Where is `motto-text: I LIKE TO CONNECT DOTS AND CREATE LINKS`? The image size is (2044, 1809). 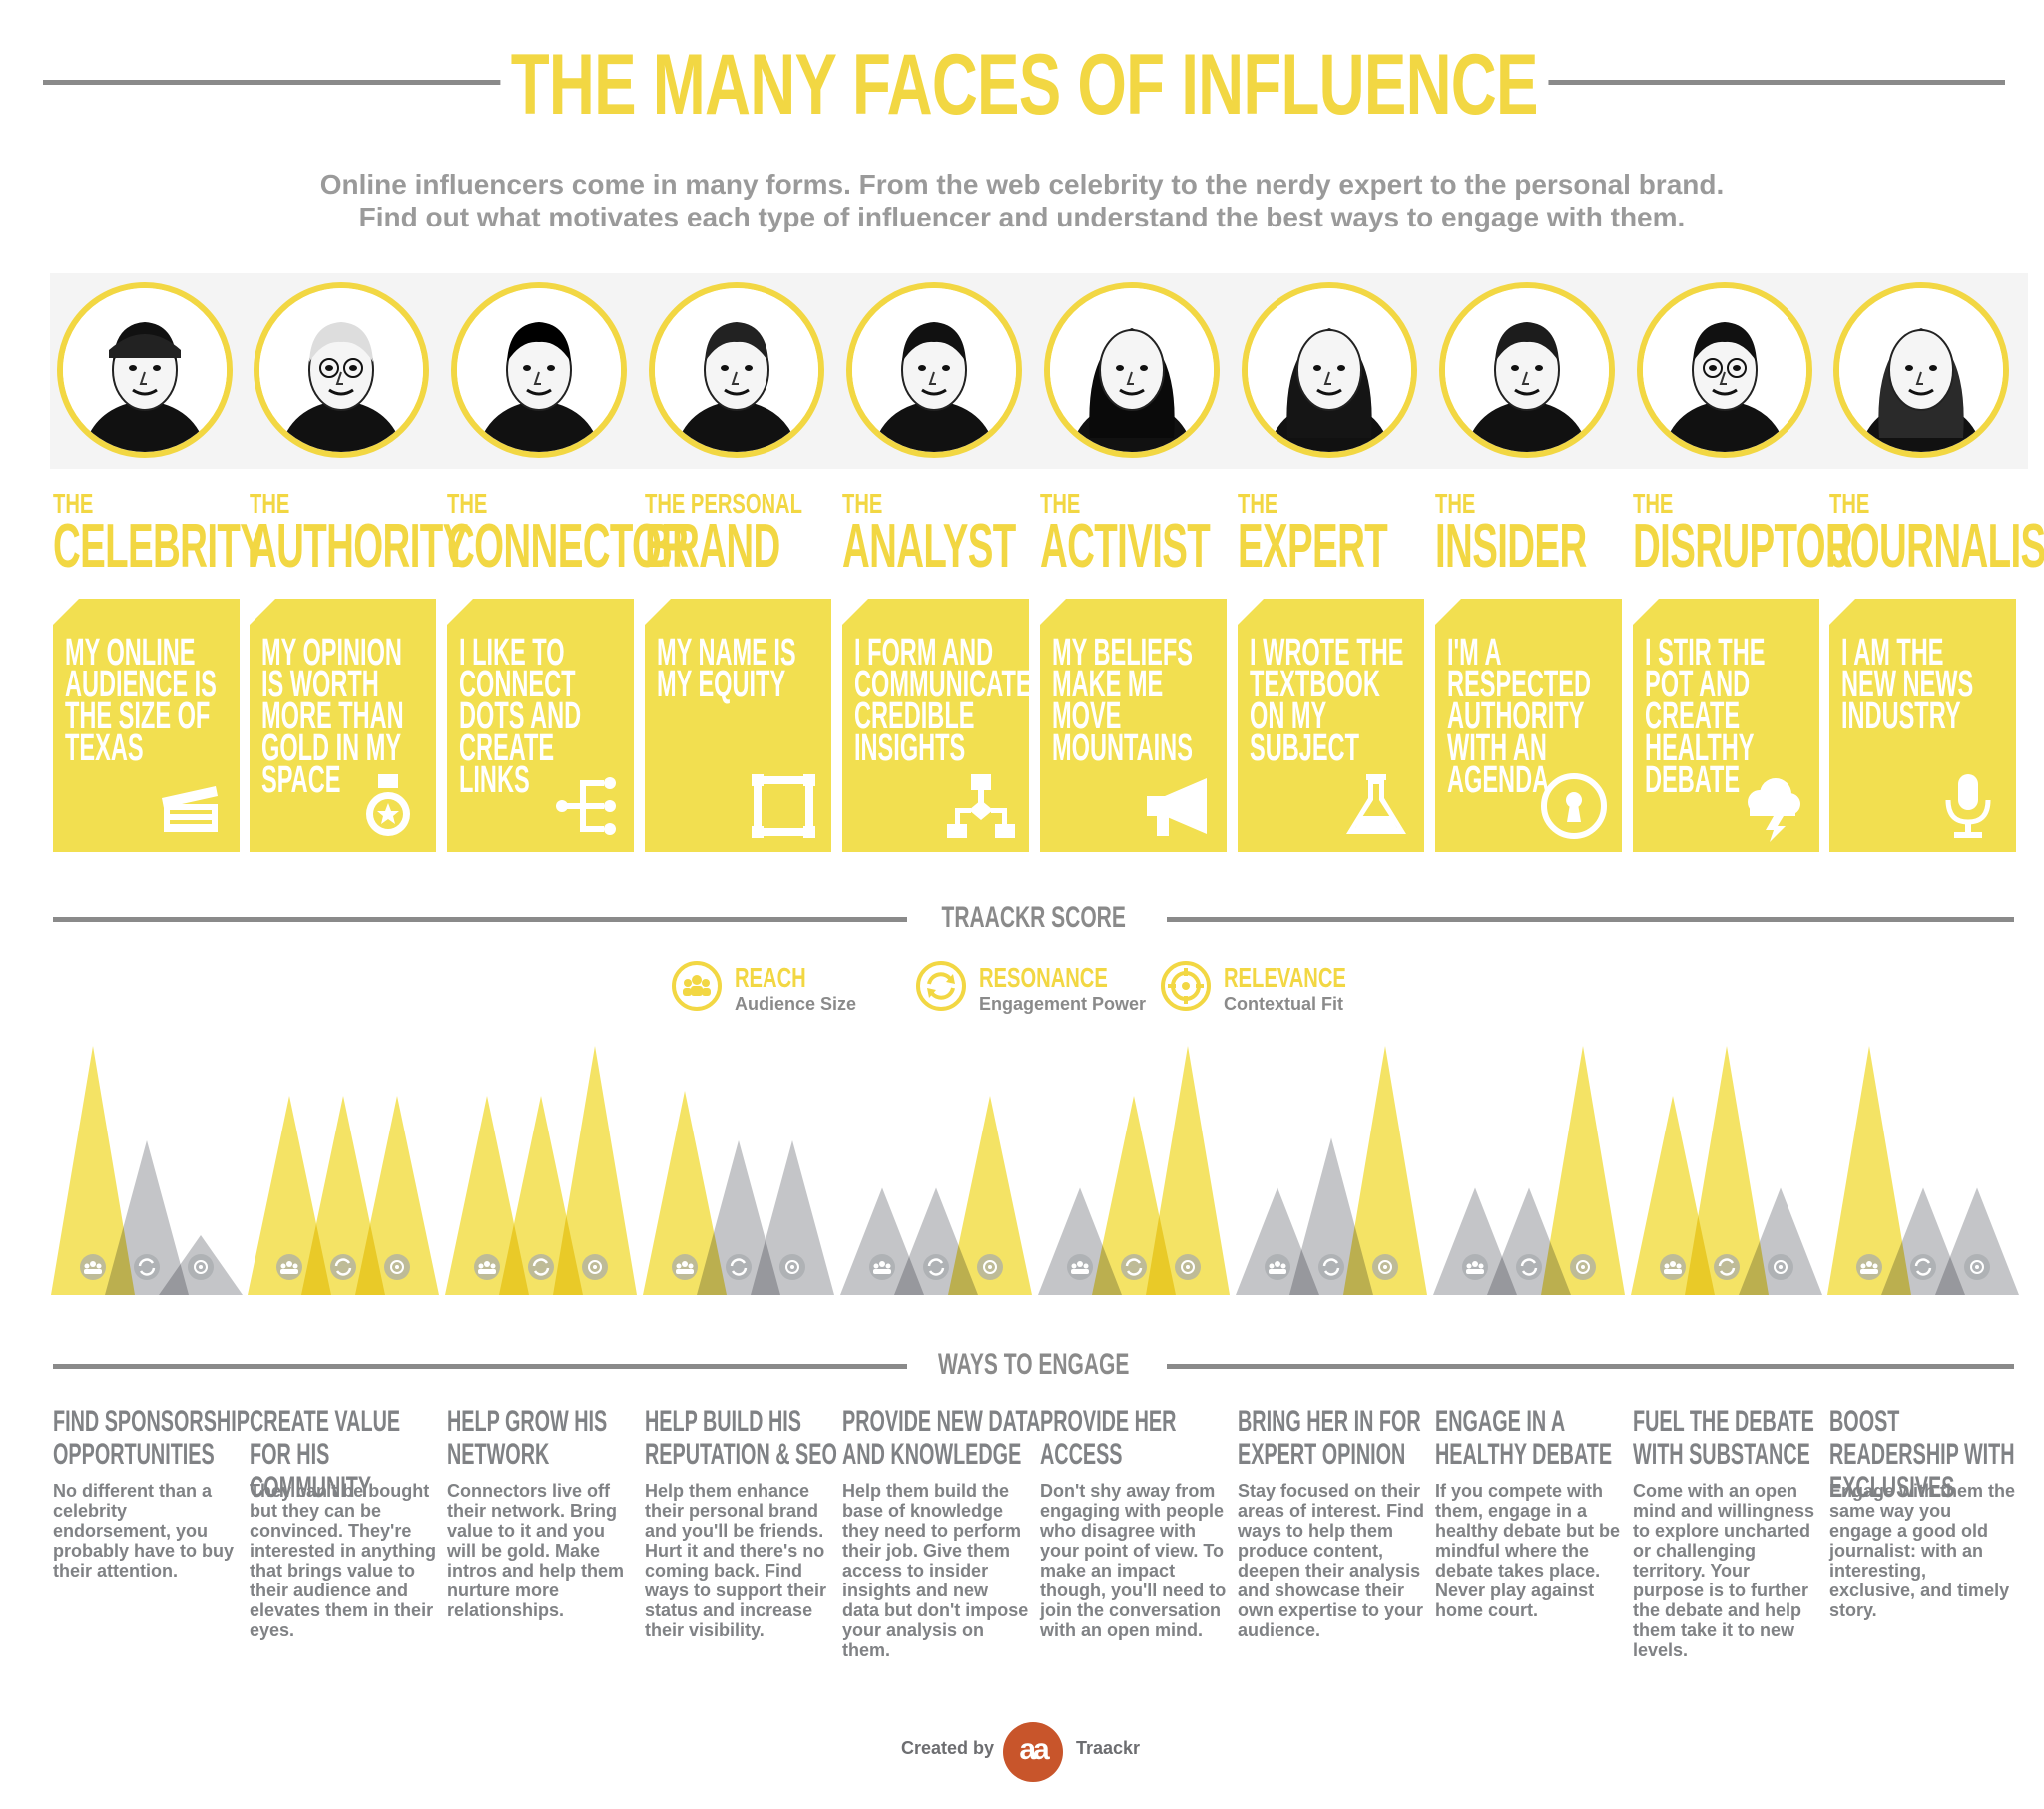
motto-text: I LIKE TO CONNECT DOTS AND CREATE LINKS is located at coordinates (520, 716).